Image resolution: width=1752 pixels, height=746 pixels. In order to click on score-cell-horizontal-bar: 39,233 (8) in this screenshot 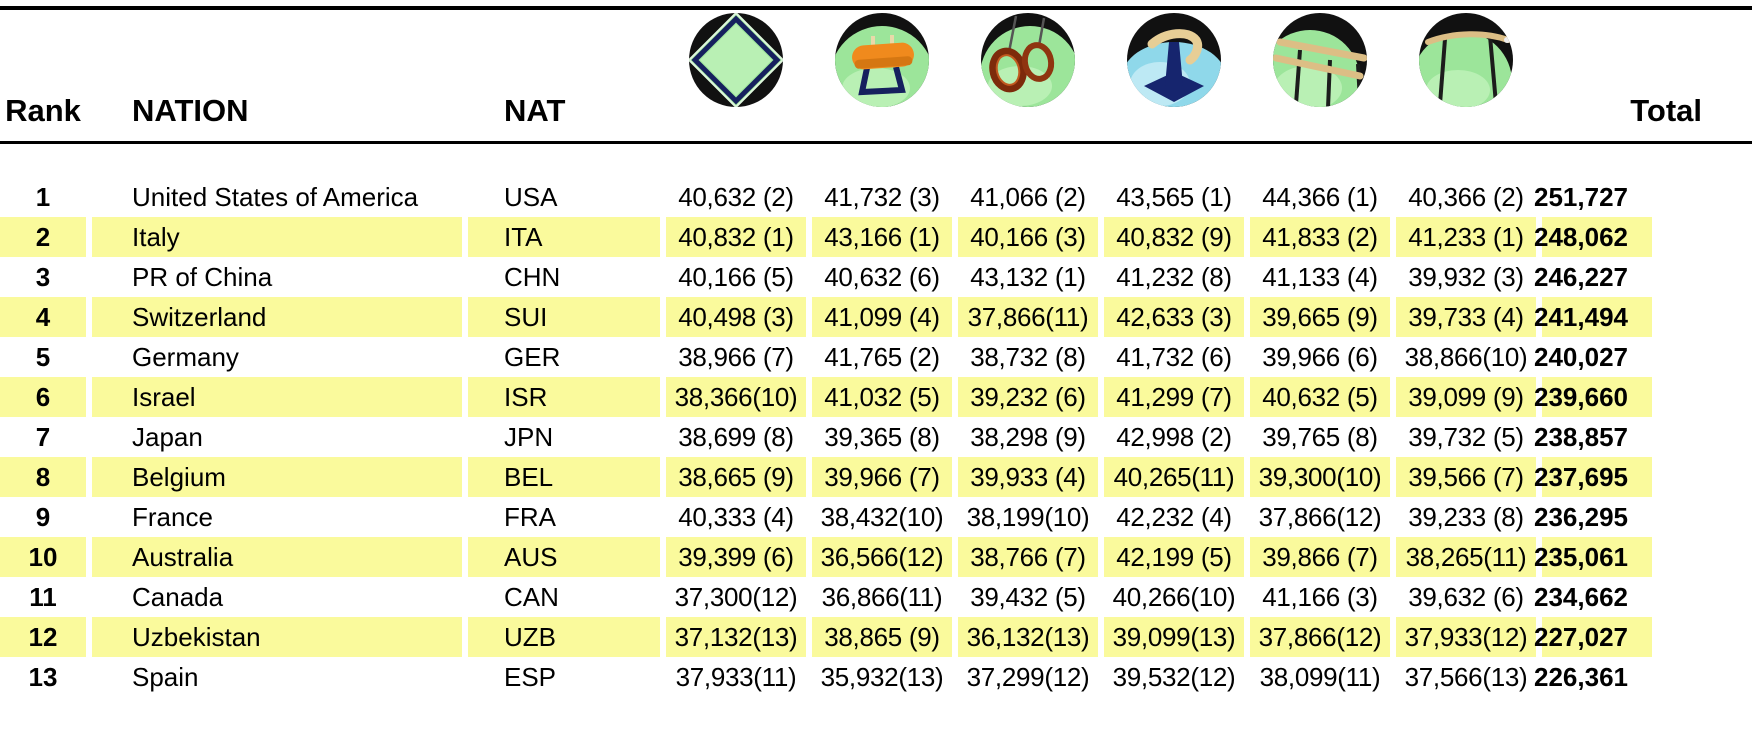, I will do `click(1466, 516)`.